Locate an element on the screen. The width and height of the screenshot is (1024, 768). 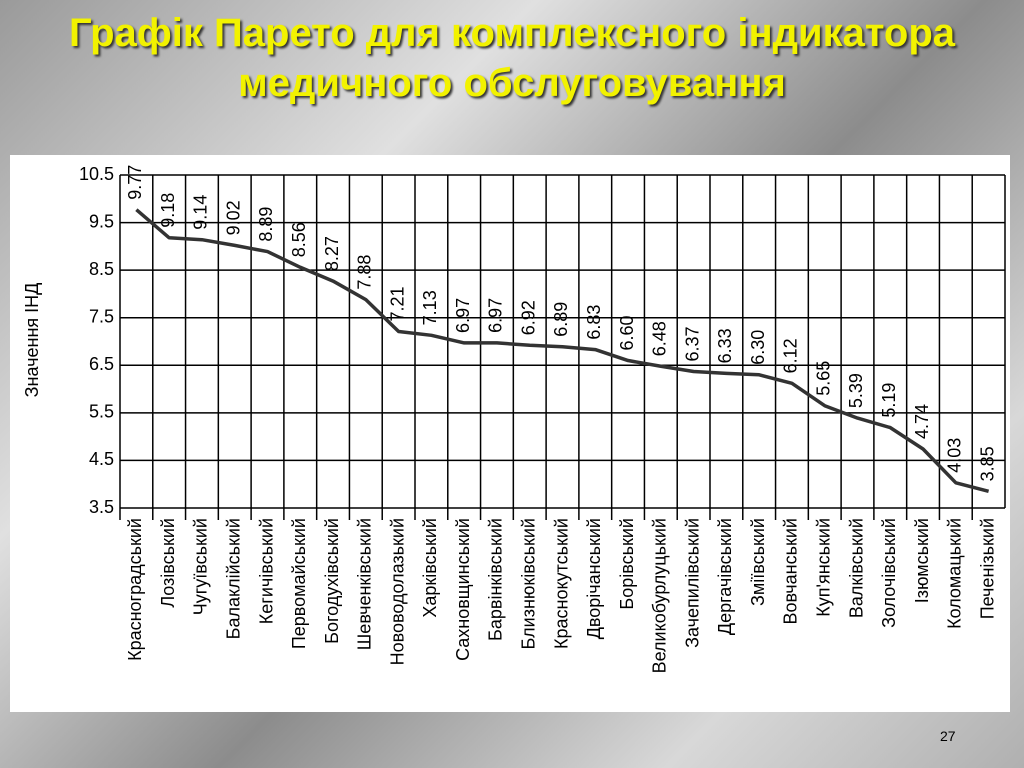
x-tick-label: Чугуївський is located at coordinates (201, 566).